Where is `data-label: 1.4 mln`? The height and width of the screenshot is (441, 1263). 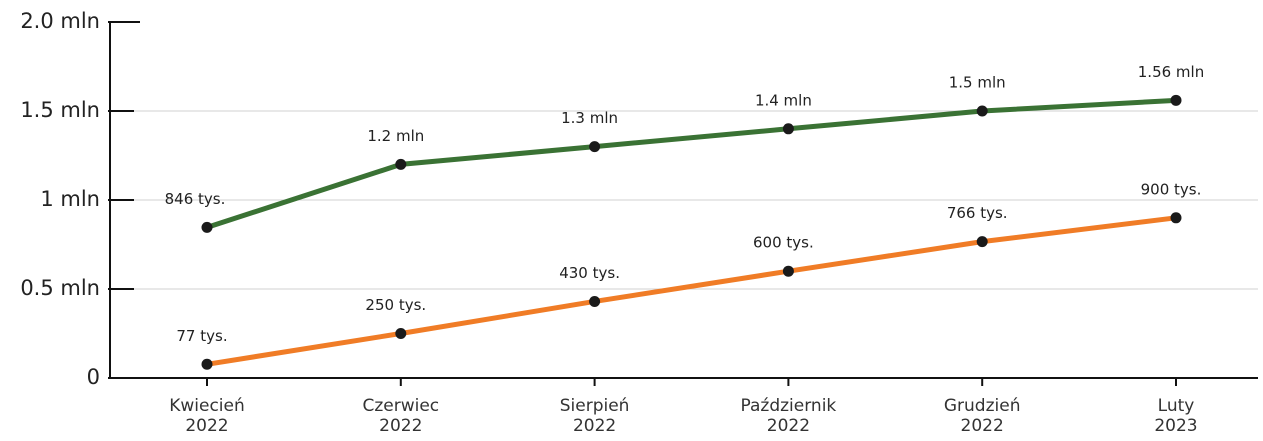
data-label: 1.4 mln is located at coordinates (783, 100).